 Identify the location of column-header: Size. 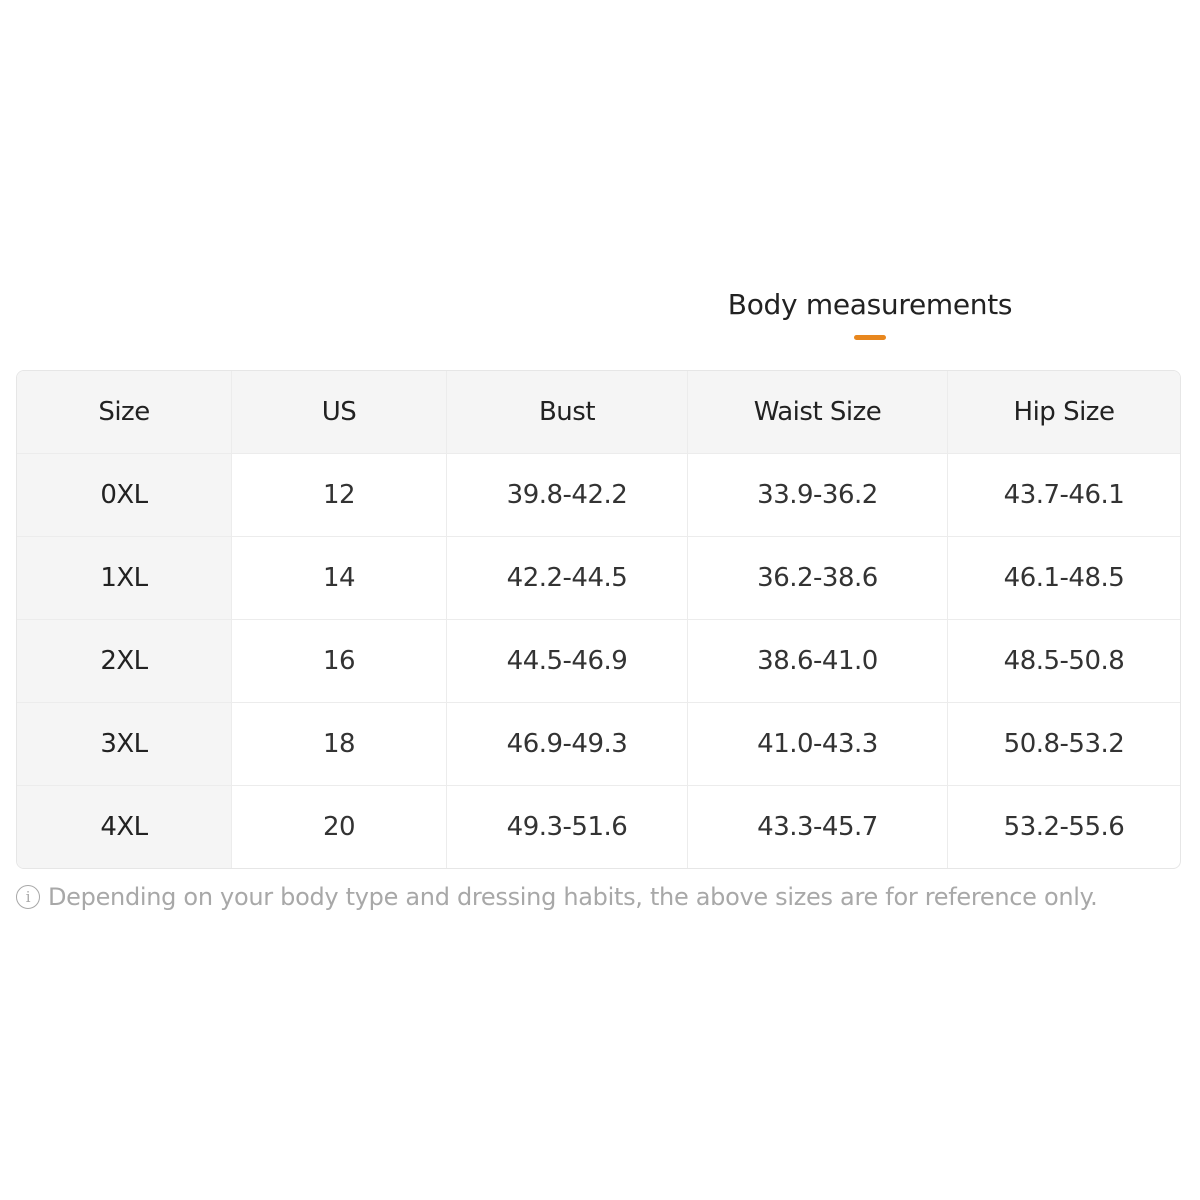
(124, 412).